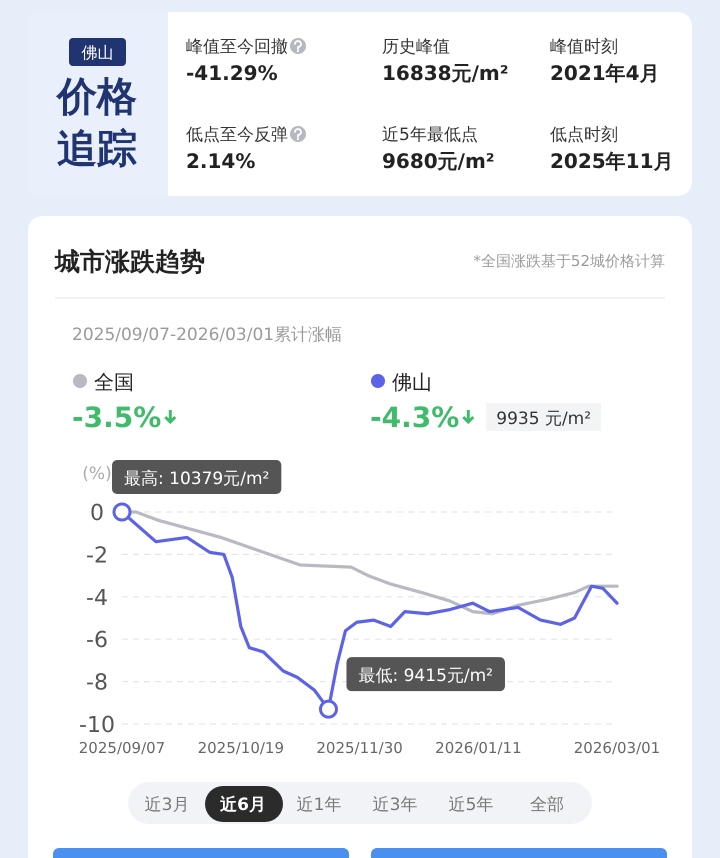 The width and height of the screenshot is (720, 858). I want to click on y-tick-label: -10, so click(97, 725).